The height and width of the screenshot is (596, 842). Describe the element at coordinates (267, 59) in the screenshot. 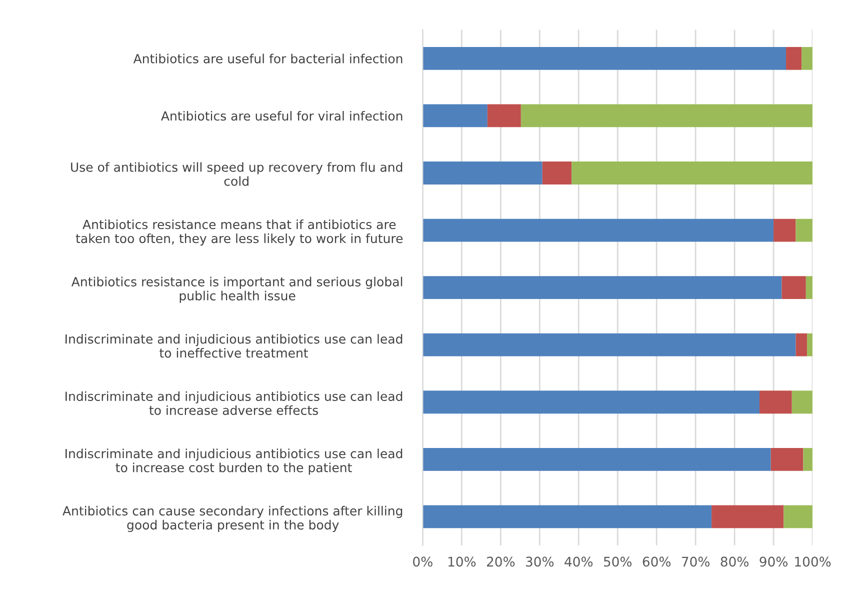

I see `y-tick-label: Antibiotics are useful for bacterial infection` at that location.